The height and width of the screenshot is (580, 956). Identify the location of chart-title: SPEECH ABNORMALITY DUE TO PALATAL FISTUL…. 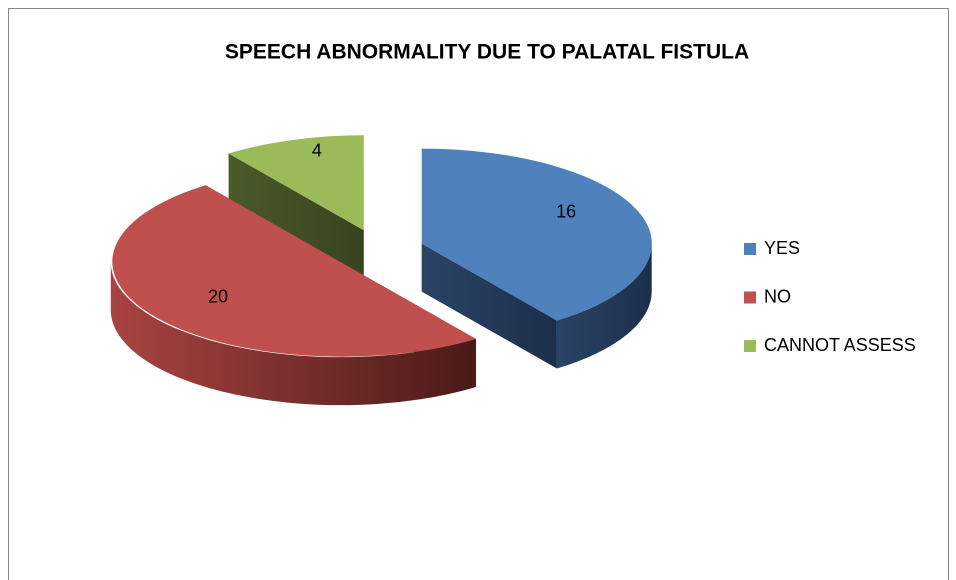
(487, 52).